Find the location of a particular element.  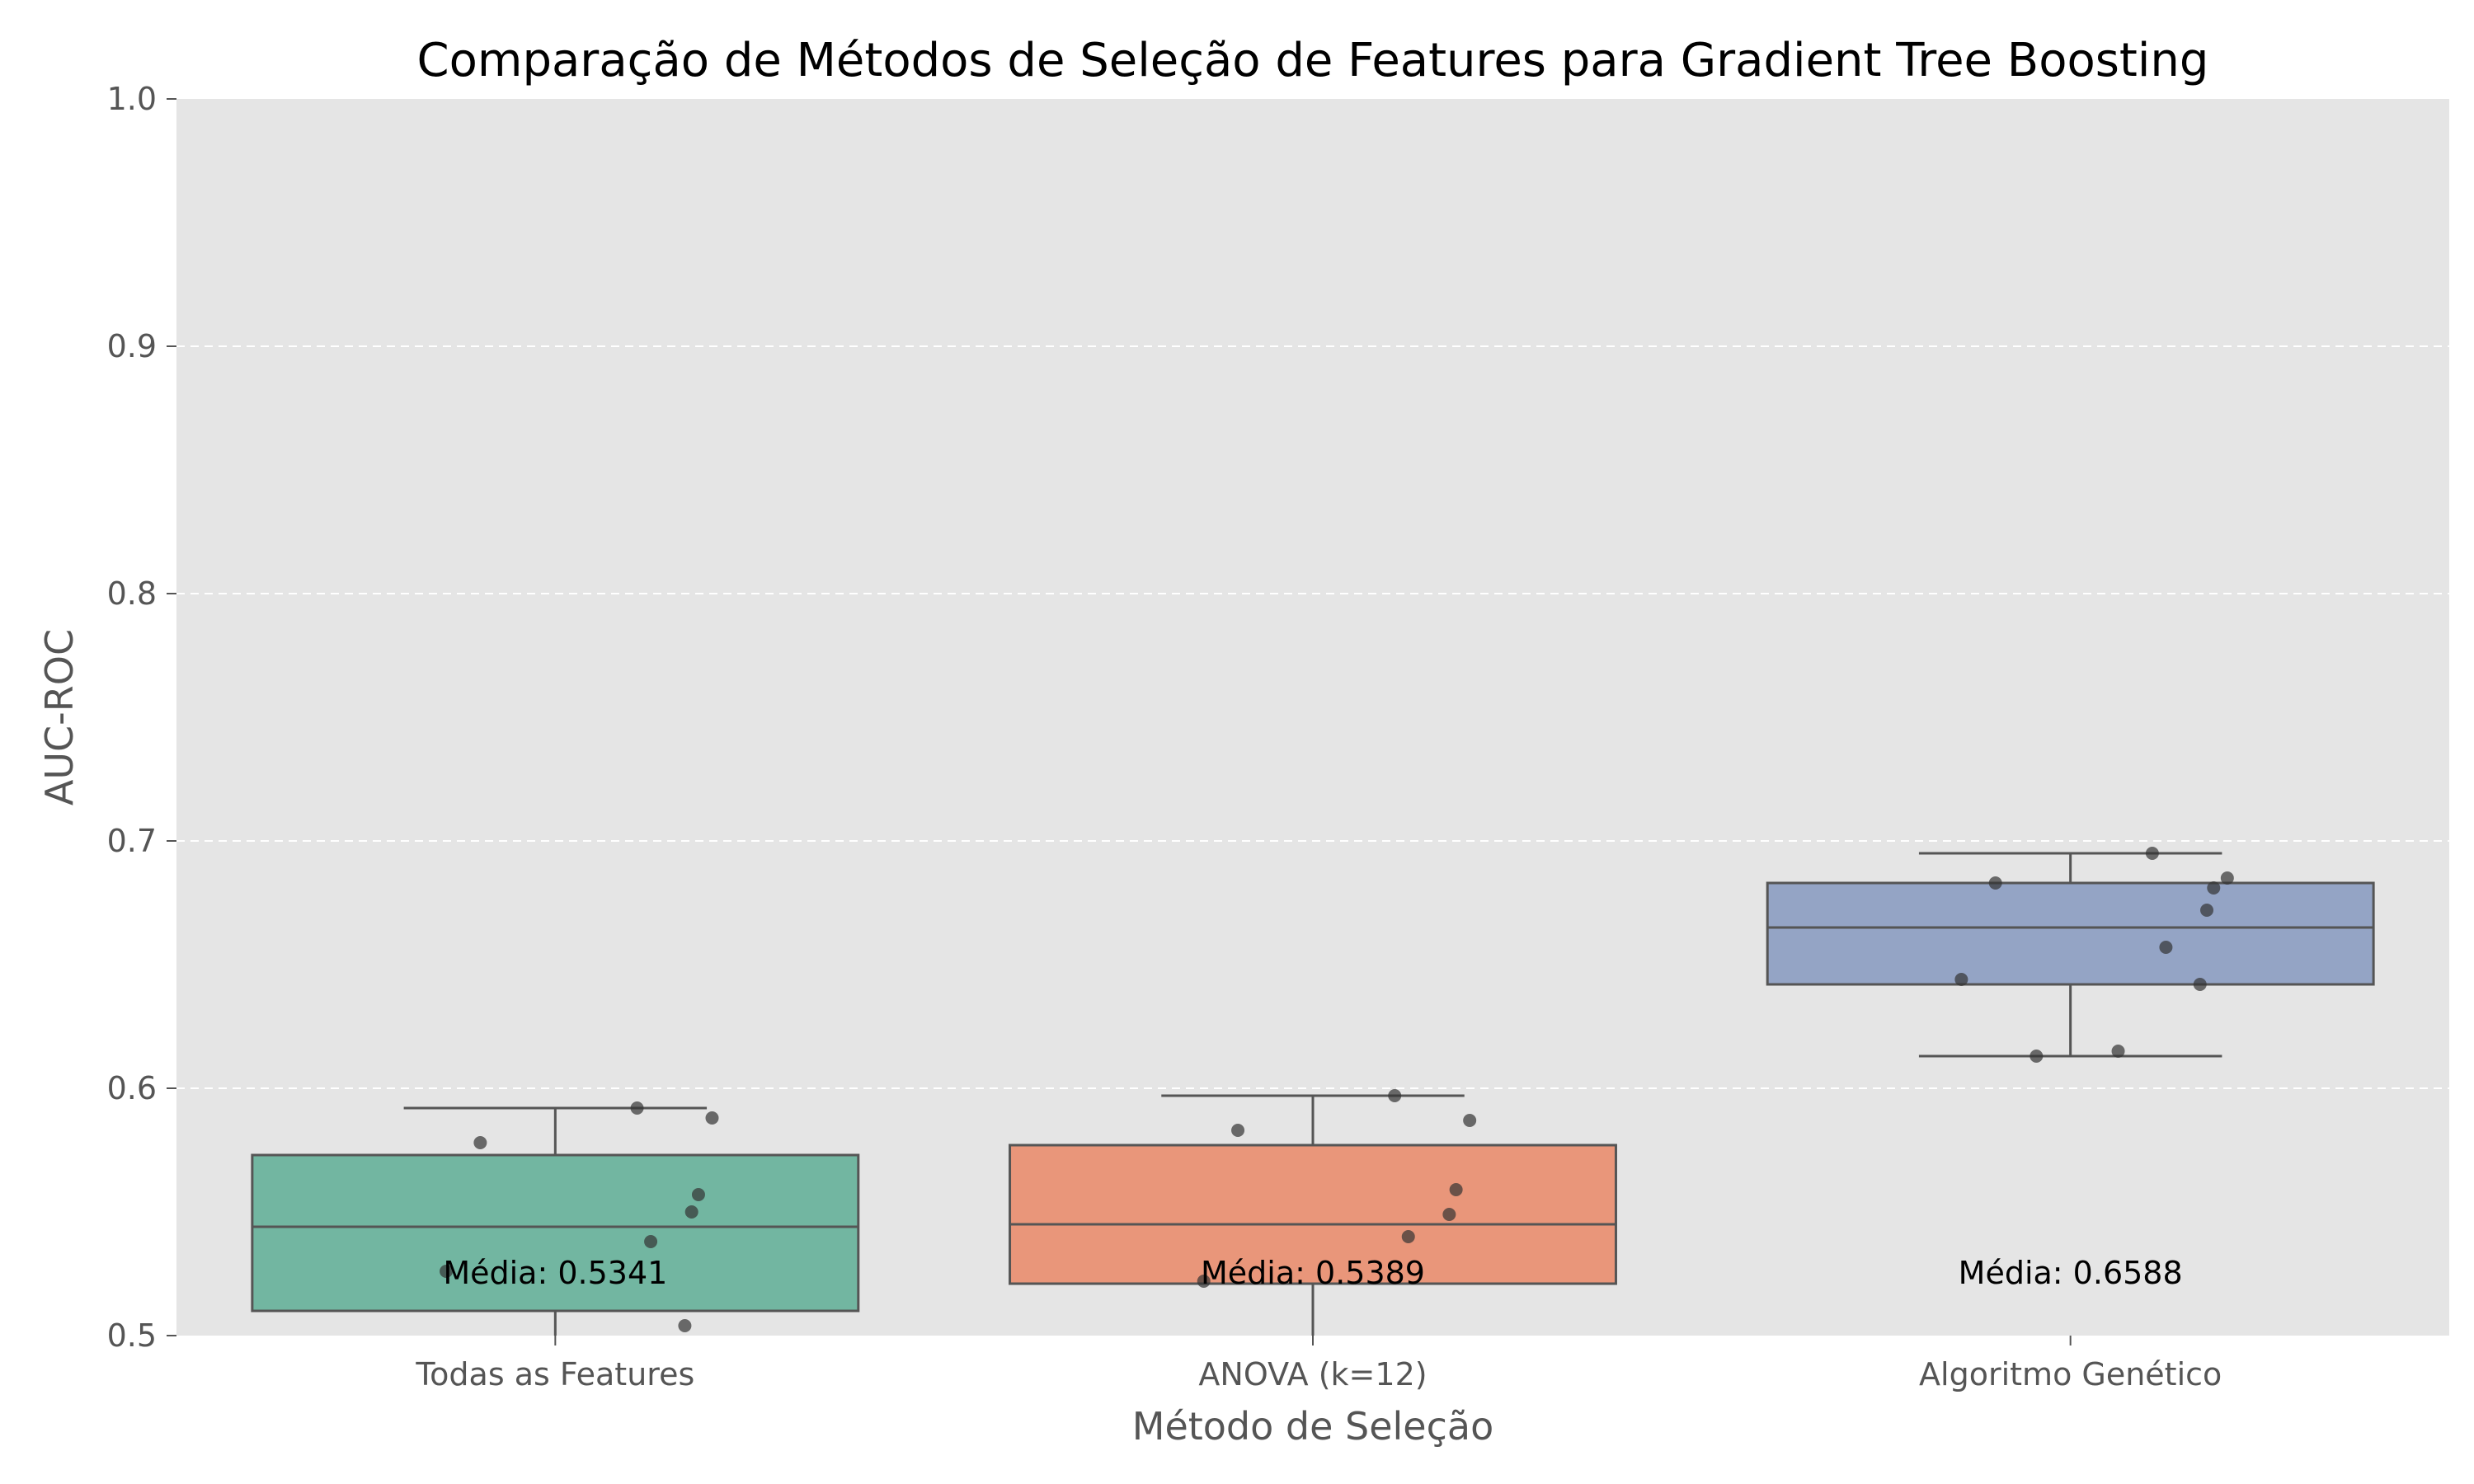

mean-label: Média: 0.5389 is located at coordinates (1313, 1273).